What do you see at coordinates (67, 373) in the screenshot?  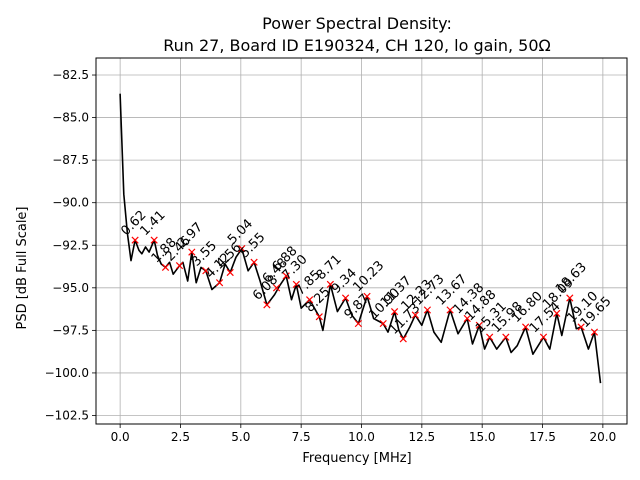 I see `y-tick-label: −100.0` at bounding box center [67, 373].